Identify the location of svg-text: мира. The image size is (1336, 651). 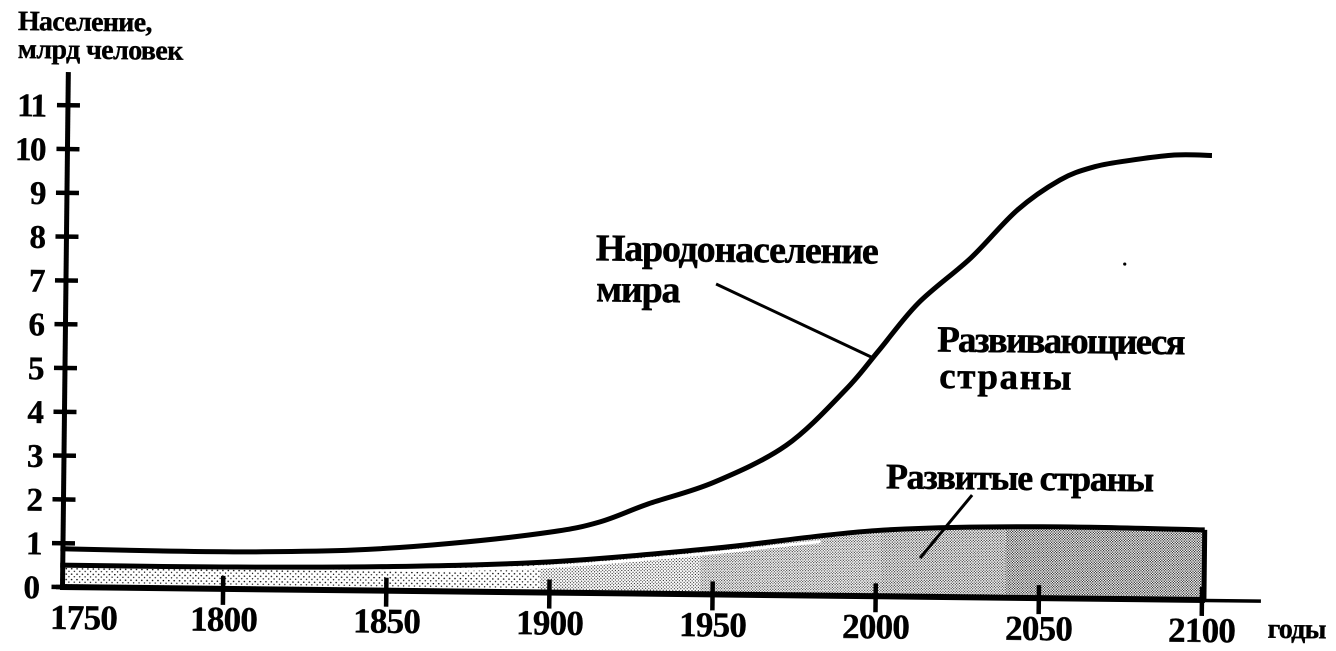
(638, 289).